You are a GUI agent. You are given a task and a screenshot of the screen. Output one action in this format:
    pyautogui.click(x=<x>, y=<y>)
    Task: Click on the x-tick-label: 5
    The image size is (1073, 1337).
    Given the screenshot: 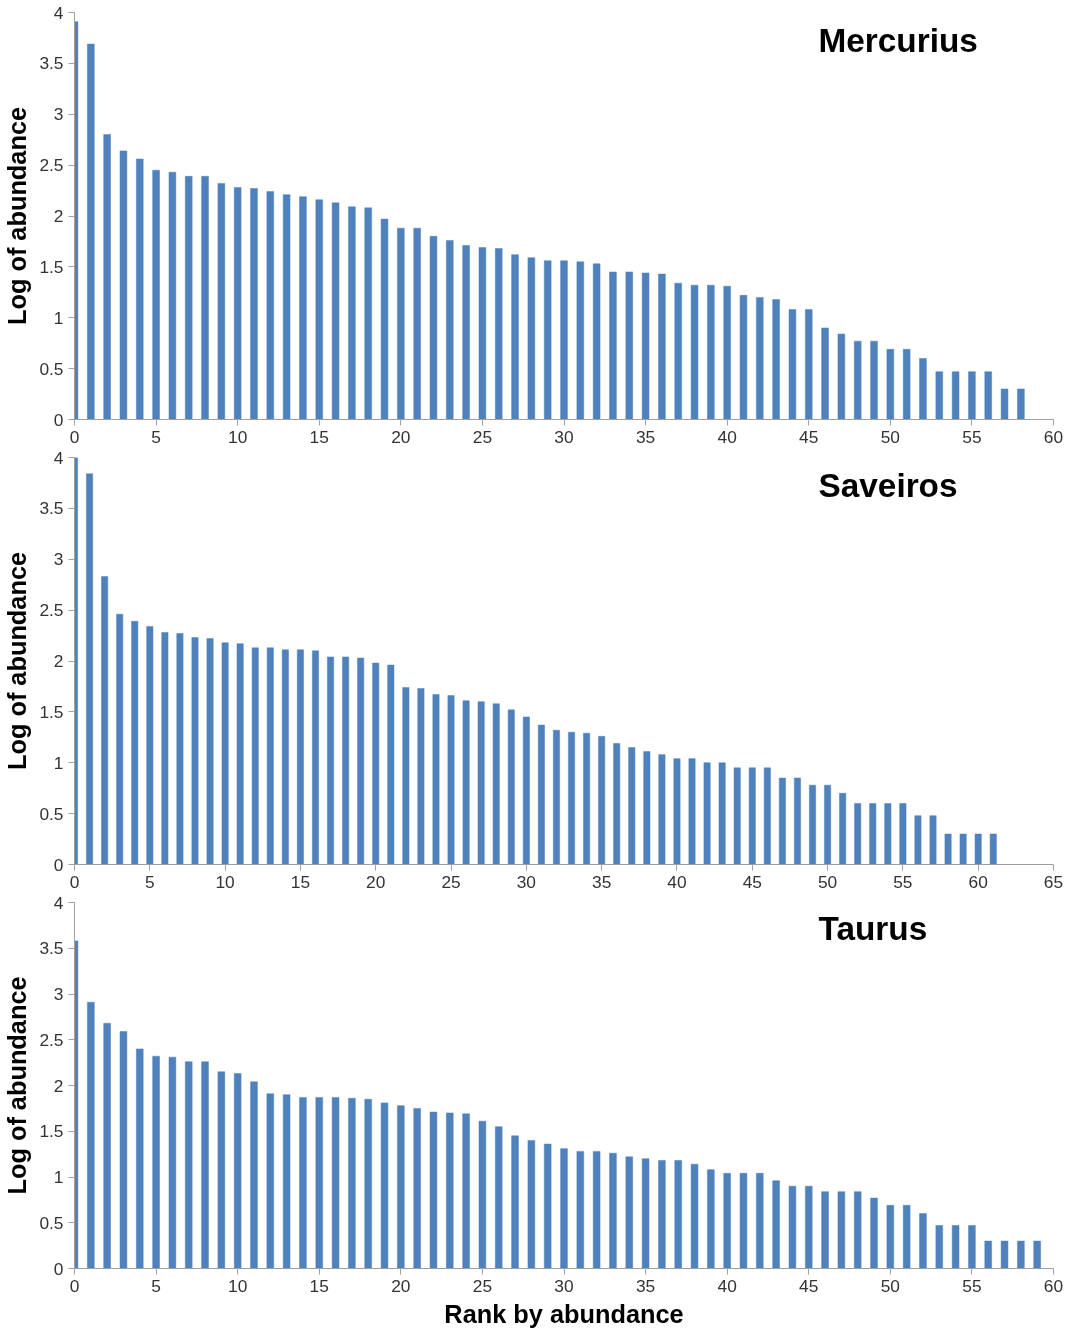 What is the action you would take?
    pyautogui.click(x=156, y=1285)
    